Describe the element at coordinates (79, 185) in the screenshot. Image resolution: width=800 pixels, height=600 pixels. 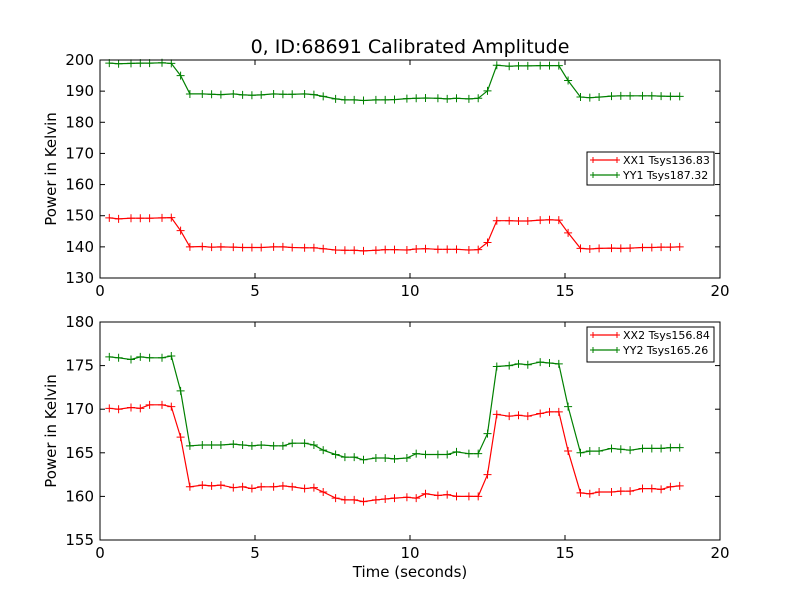
I see `top-ytick-label-3: 160` at that location.